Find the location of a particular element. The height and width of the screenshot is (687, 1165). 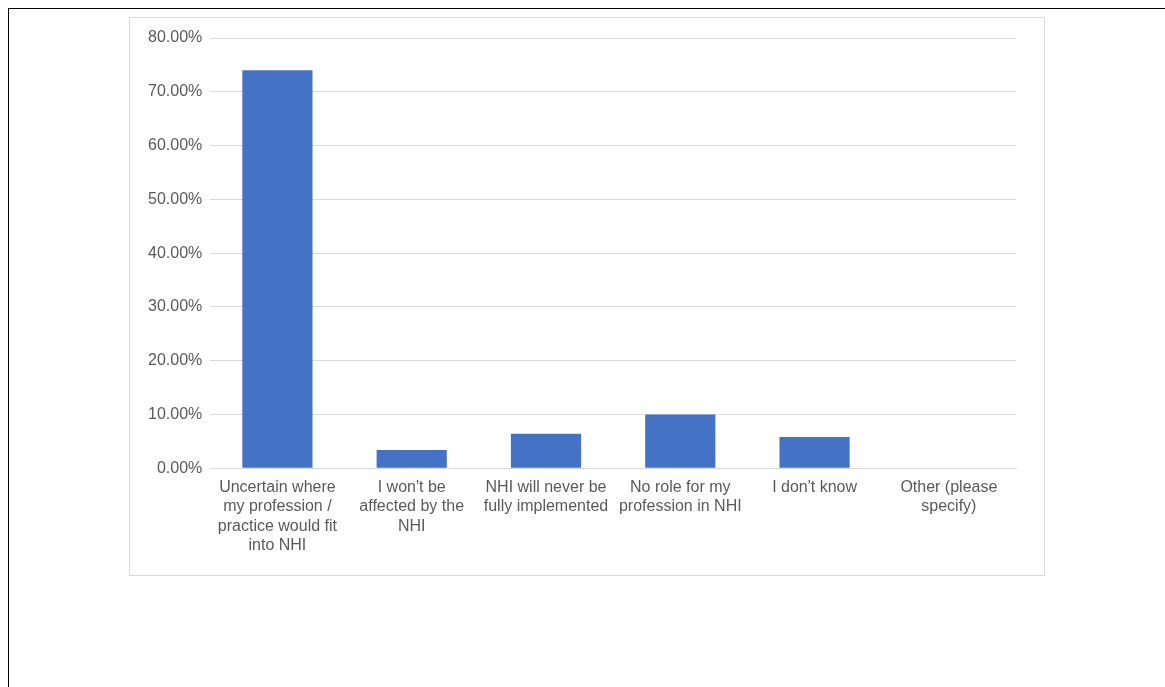

y-tick-label: 80.00% is located at coordinates (175, 37).